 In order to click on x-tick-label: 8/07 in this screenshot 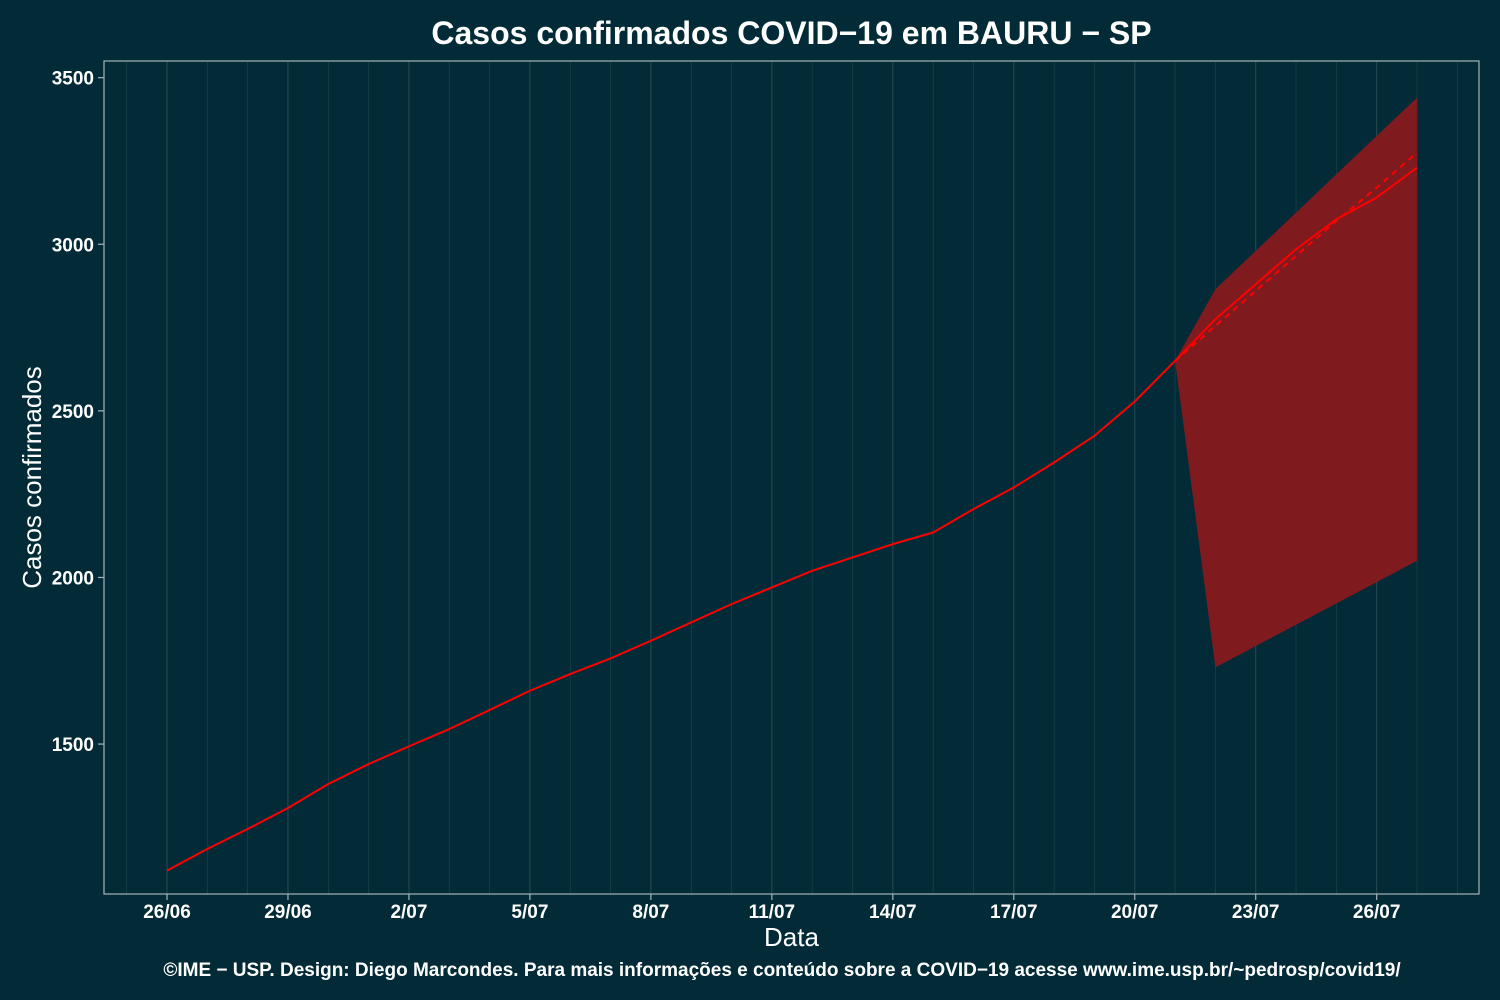, I will do `click(650, 912)`.